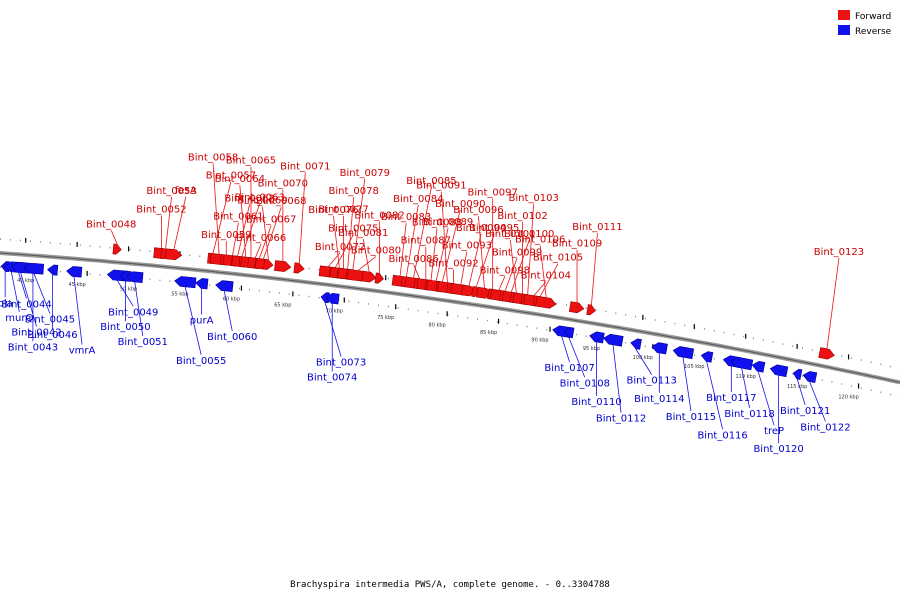 The height and width of the screenshot is (600, 900). What do you see at coordinates (340, 247) in the screenshot?
I see `forward-gene-label: Bint_0072` at bounding box center [340, 247].